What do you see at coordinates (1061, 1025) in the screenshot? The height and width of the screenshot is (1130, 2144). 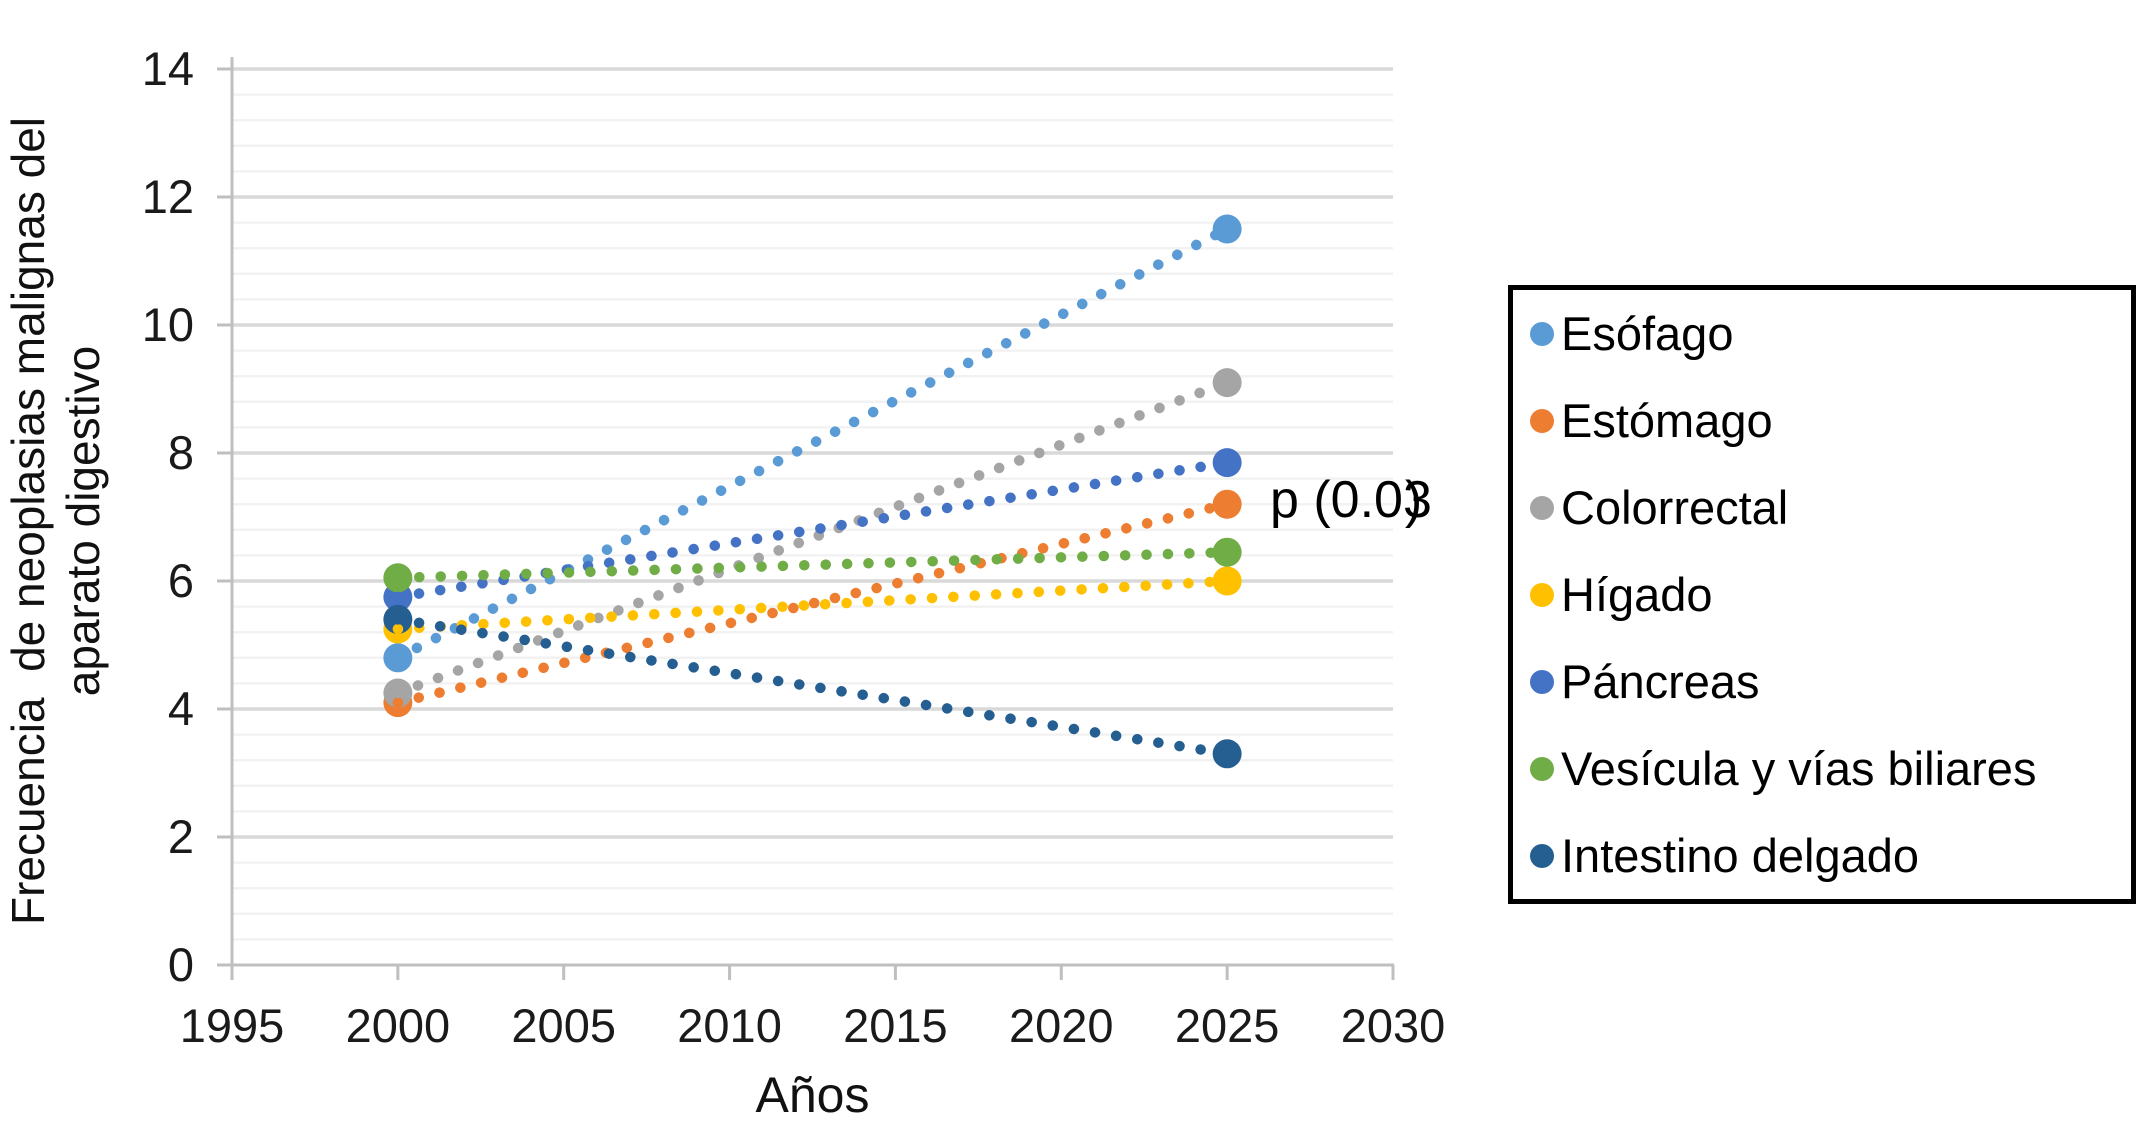 I see `x-tick-label: 2020` at bounding box center [1061, 1025].